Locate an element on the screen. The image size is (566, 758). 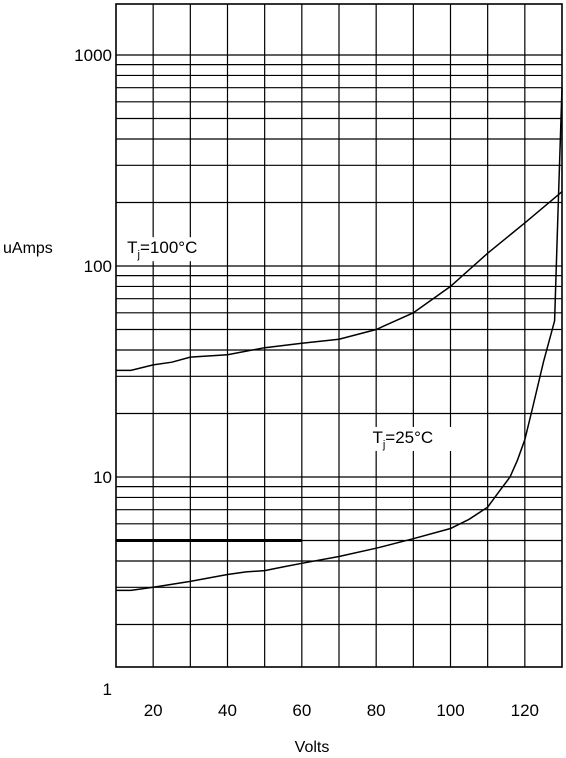
x-tick-label: 80 is located at coordinates (376, 710).